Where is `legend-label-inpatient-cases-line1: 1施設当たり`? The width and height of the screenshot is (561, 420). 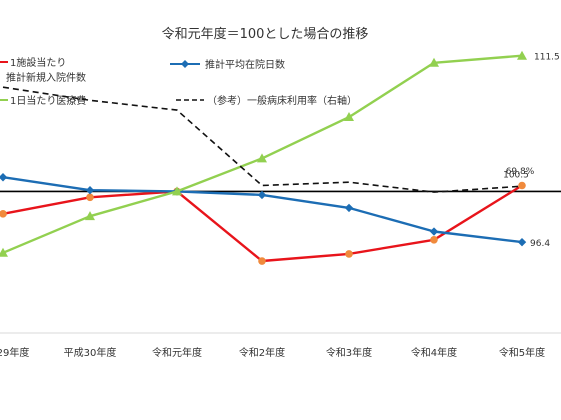 legend-label-inpatient-cases-line1: 1施設当たり is located at coordinates (38, 62).